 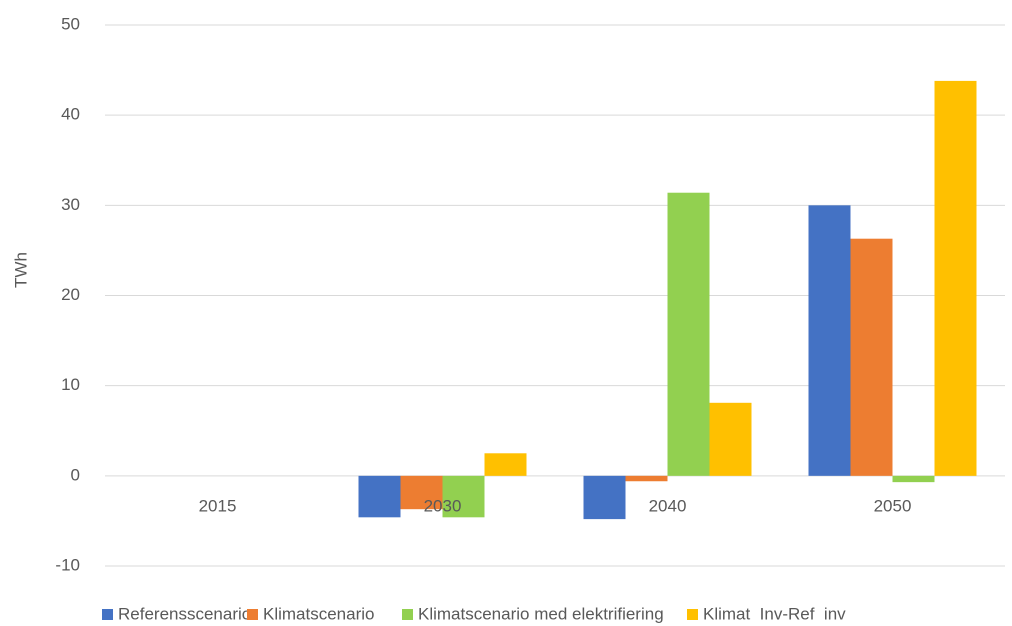 I want to click on x-tick-label: 2030, so click(x=443, y=505).